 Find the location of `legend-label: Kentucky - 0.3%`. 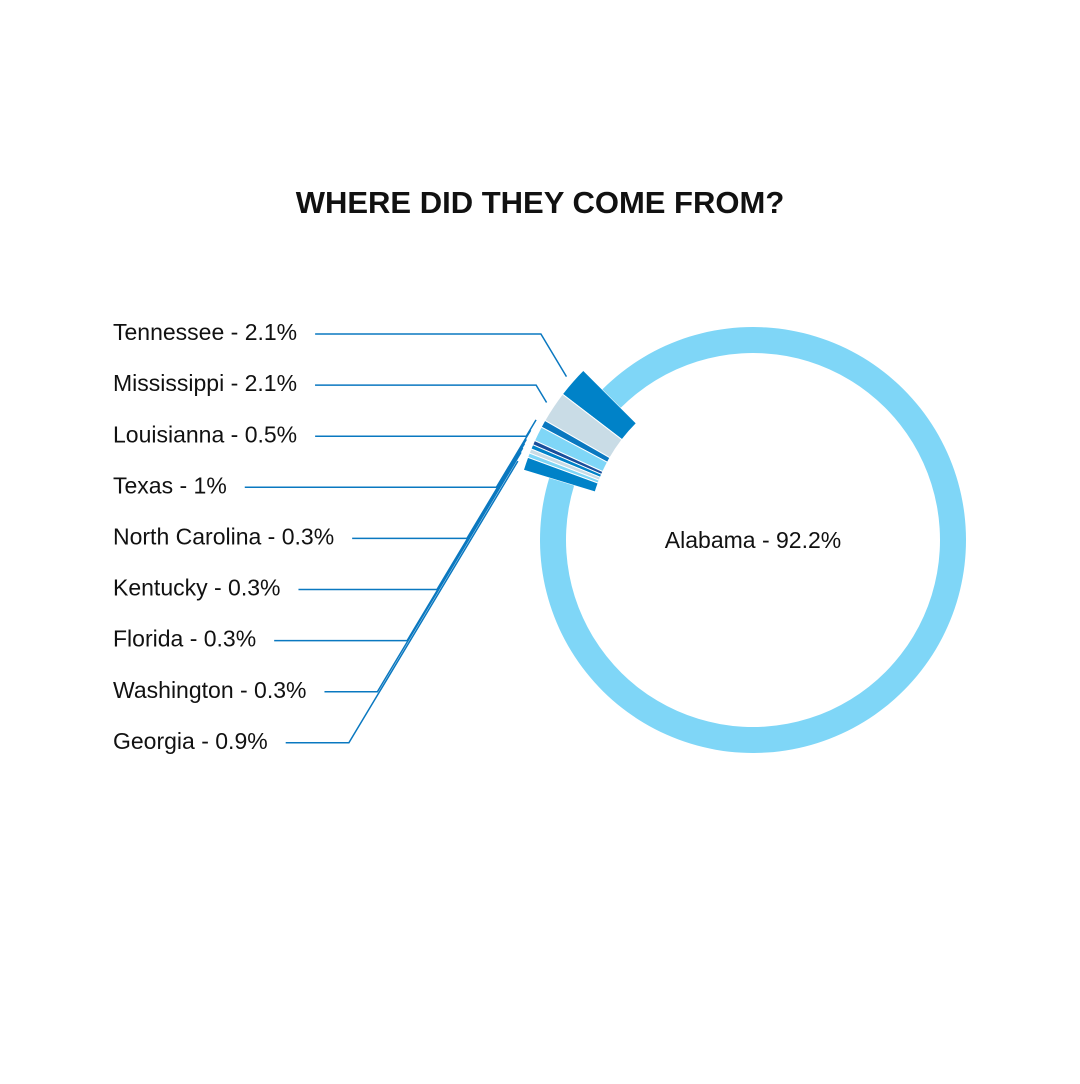

legend-label: Kentucky - 0.3% is located at coordinates (196, 588).